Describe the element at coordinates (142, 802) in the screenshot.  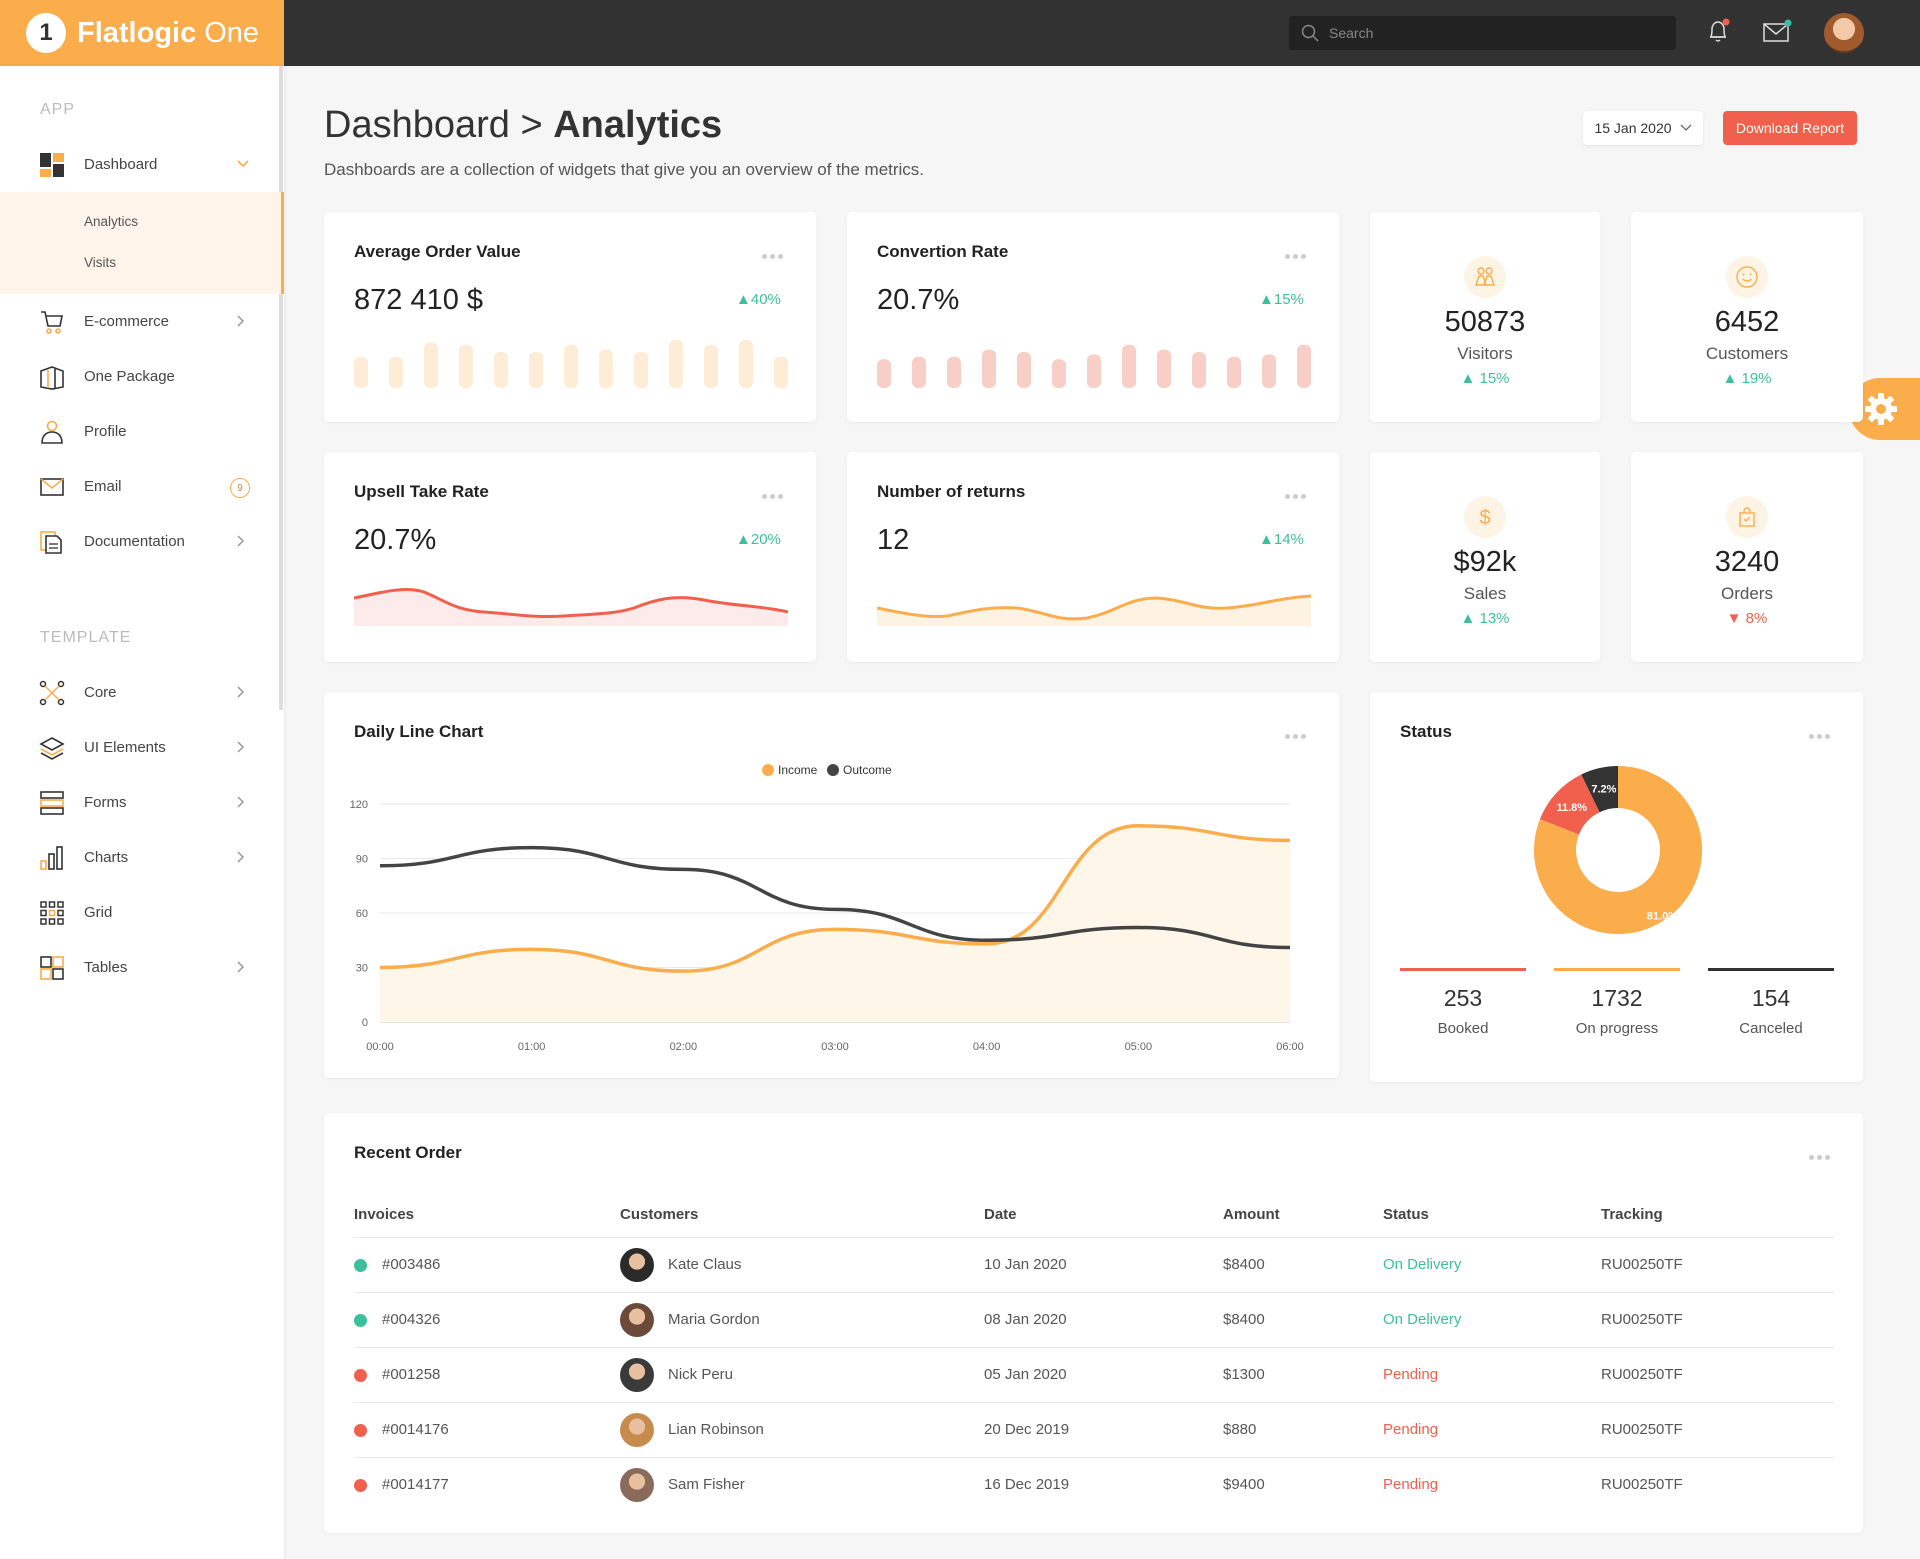
I see `sidebar-item-forms: Forms` at that location.